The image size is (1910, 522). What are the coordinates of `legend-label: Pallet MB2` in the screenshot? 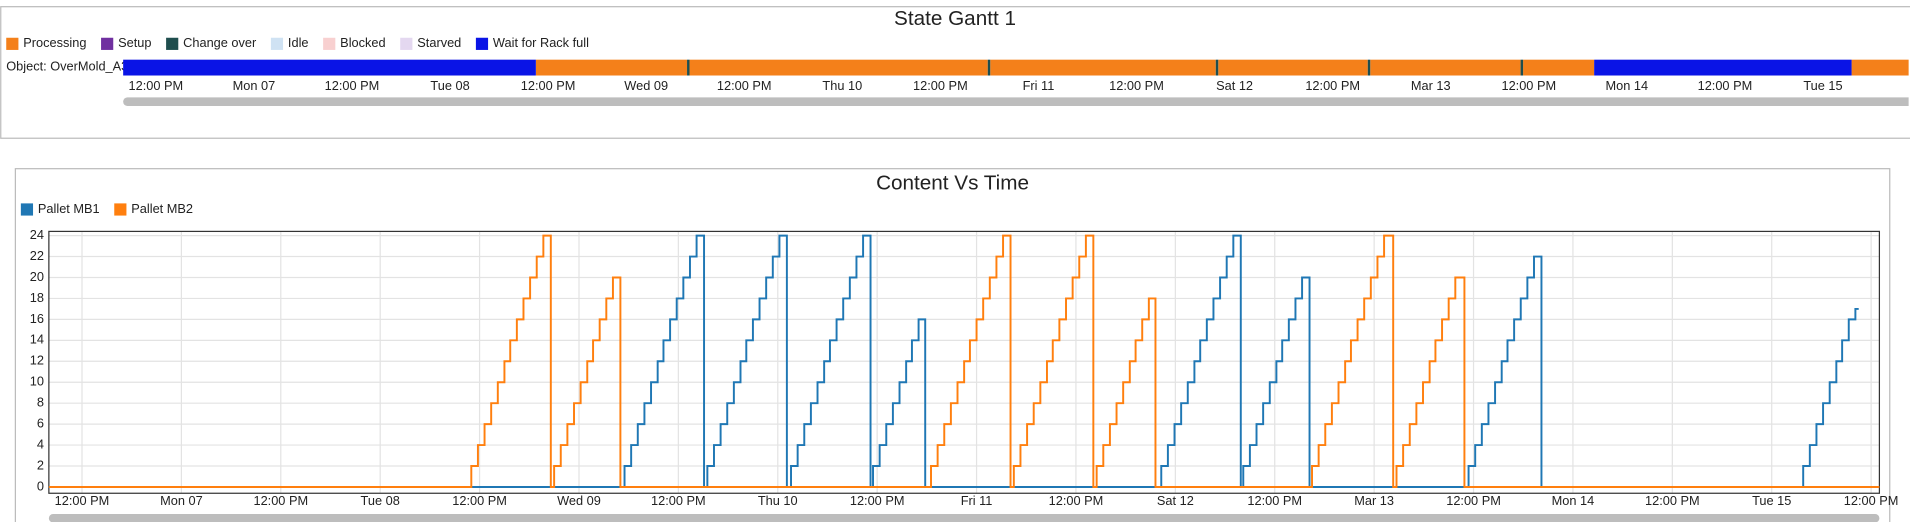 It's located at (162, 208).